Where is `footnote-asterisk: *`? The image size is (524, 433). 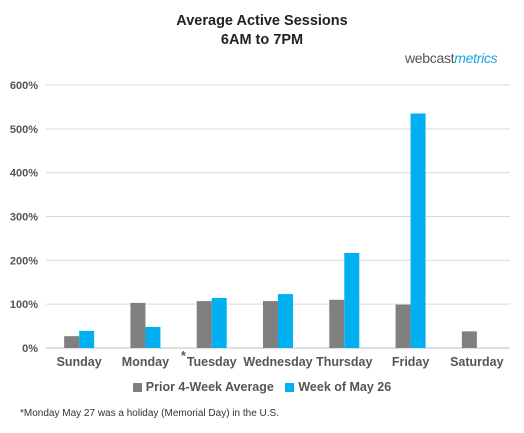
footnote-asterisk: * is located at coordinates (183, 356).